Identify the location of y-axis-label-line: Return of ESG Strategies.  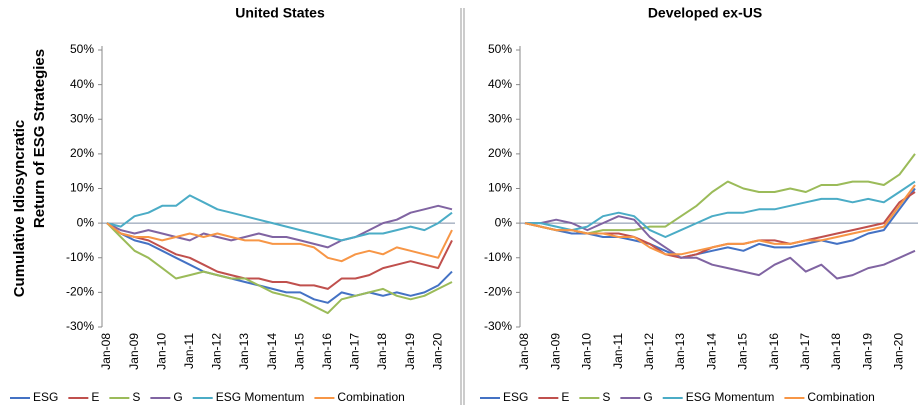
(39, 138).